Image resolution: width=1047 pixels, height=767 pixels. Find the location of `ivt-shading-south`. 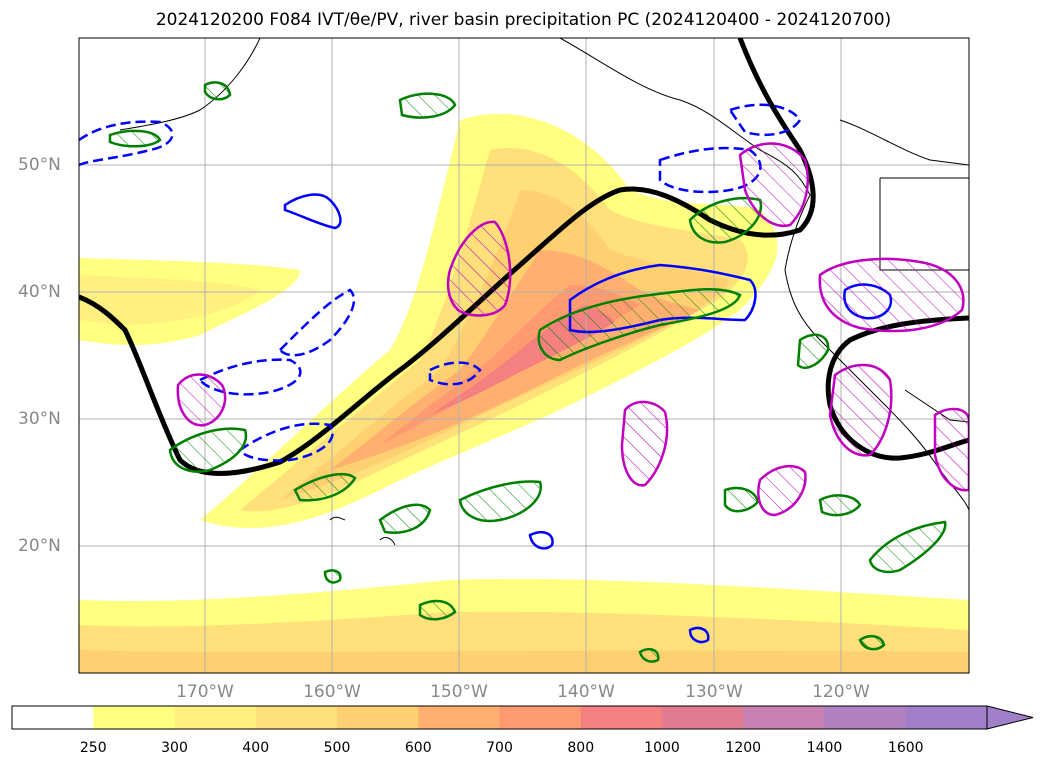

ivt-shading-south is located at coordinates (524, 626).